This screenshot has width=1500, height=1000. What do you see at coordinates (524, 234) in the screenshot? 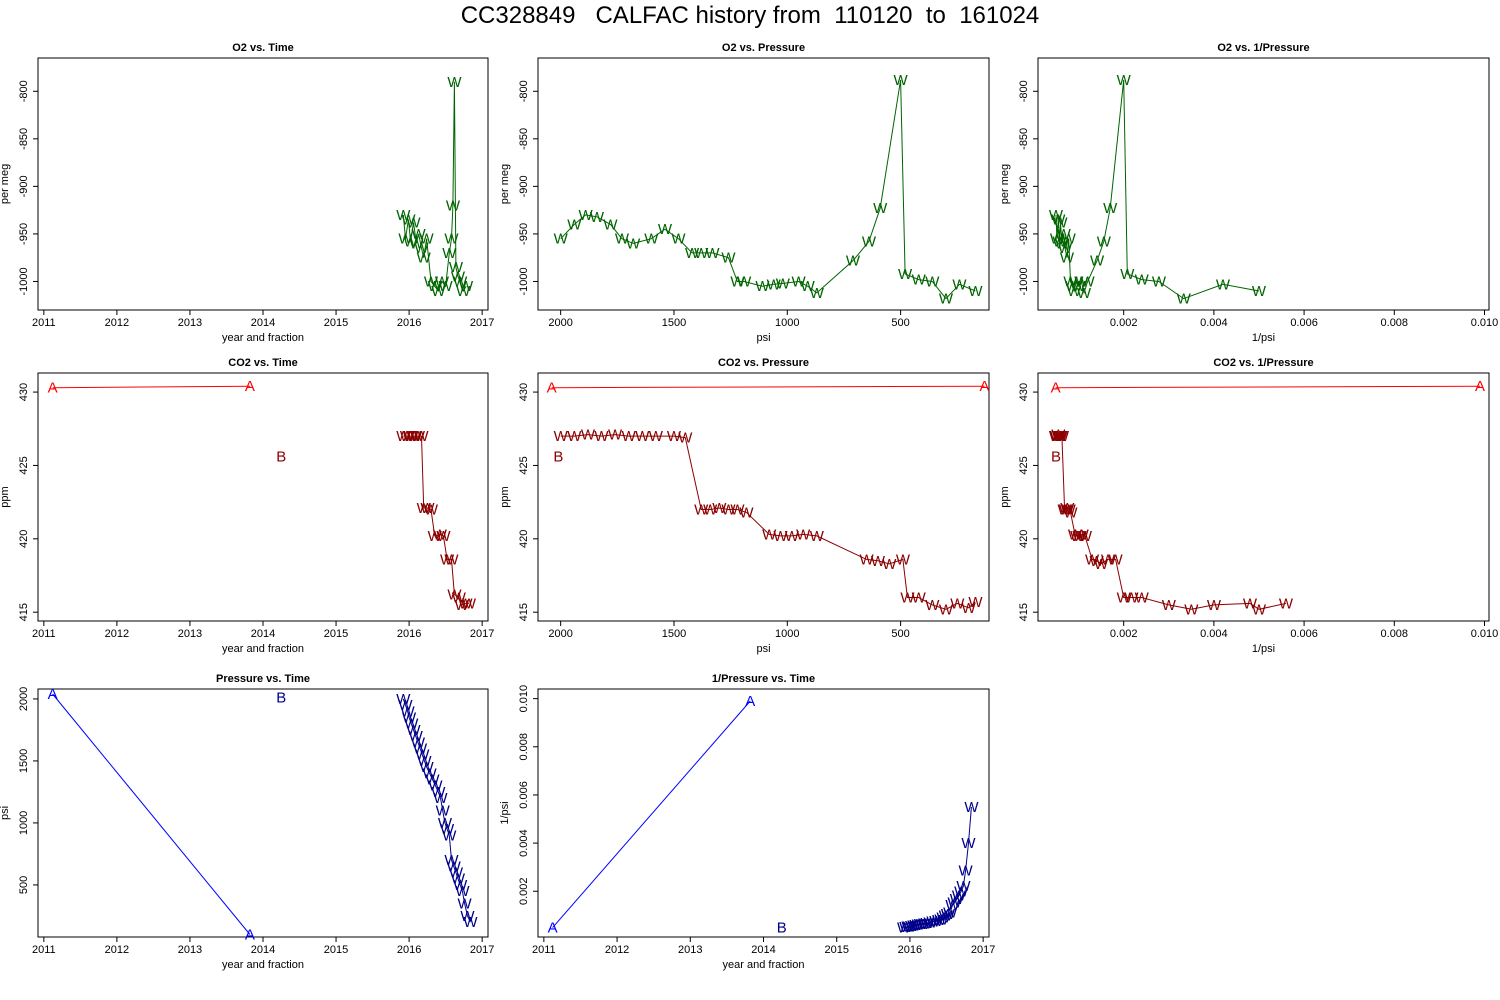
I see `y-tick-label: -950` at bounding box center [524, 234].